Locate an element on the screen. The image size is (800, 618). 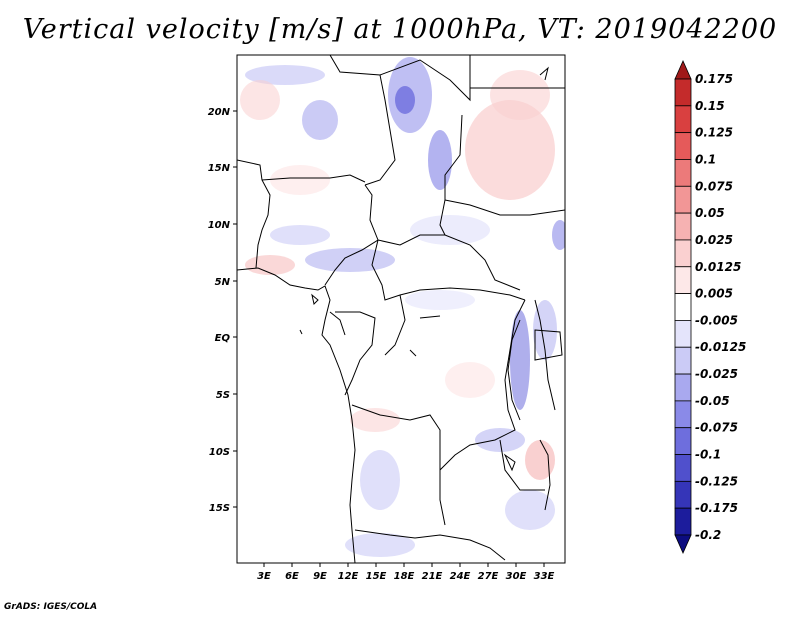
lat-label: 10N is located at coordinates (219, 225).